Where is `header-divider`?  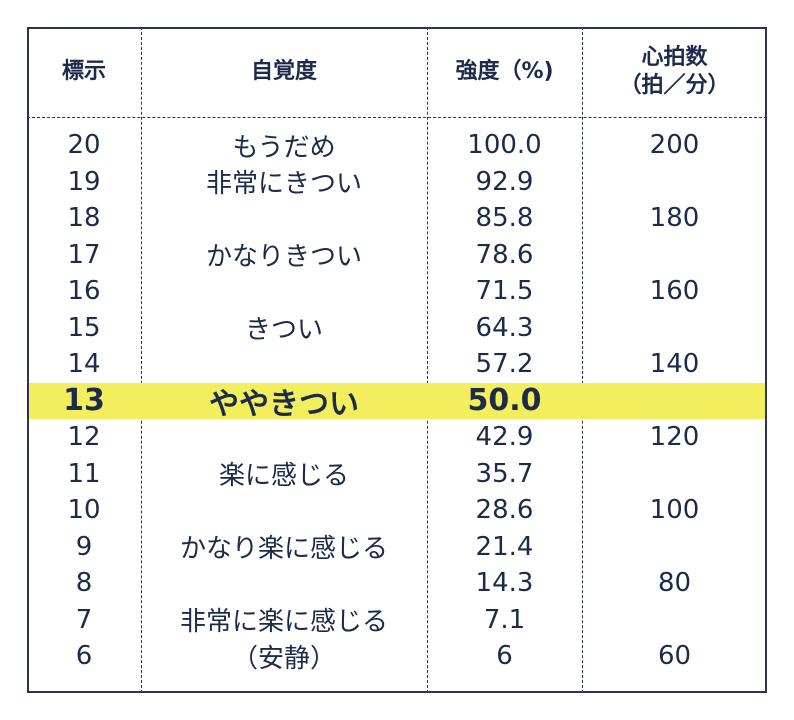
header-divider is located at coordinates (397, 117).